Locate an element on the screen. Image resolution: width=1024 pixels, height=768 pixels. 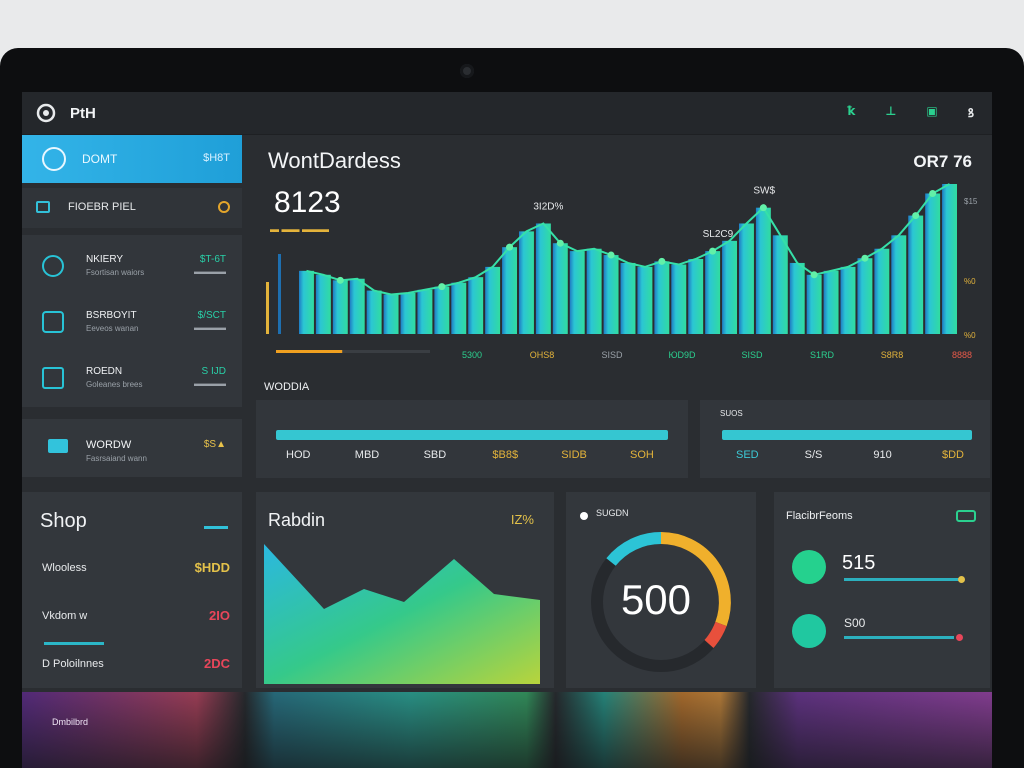
list-item-sub: Eeveos wanan is located at coordinates (112, 328).